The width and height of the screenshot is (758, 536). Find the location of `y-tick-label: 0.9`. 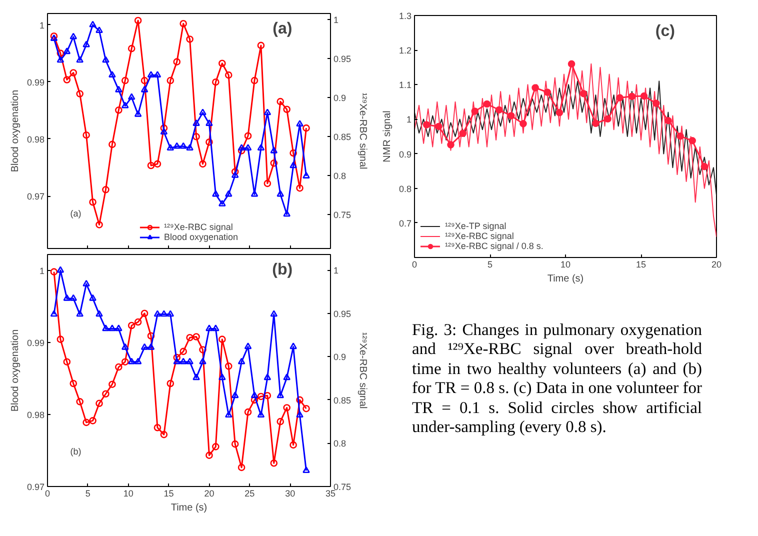

y-tick-label: 0.9 is located at coordinates (405, 154).